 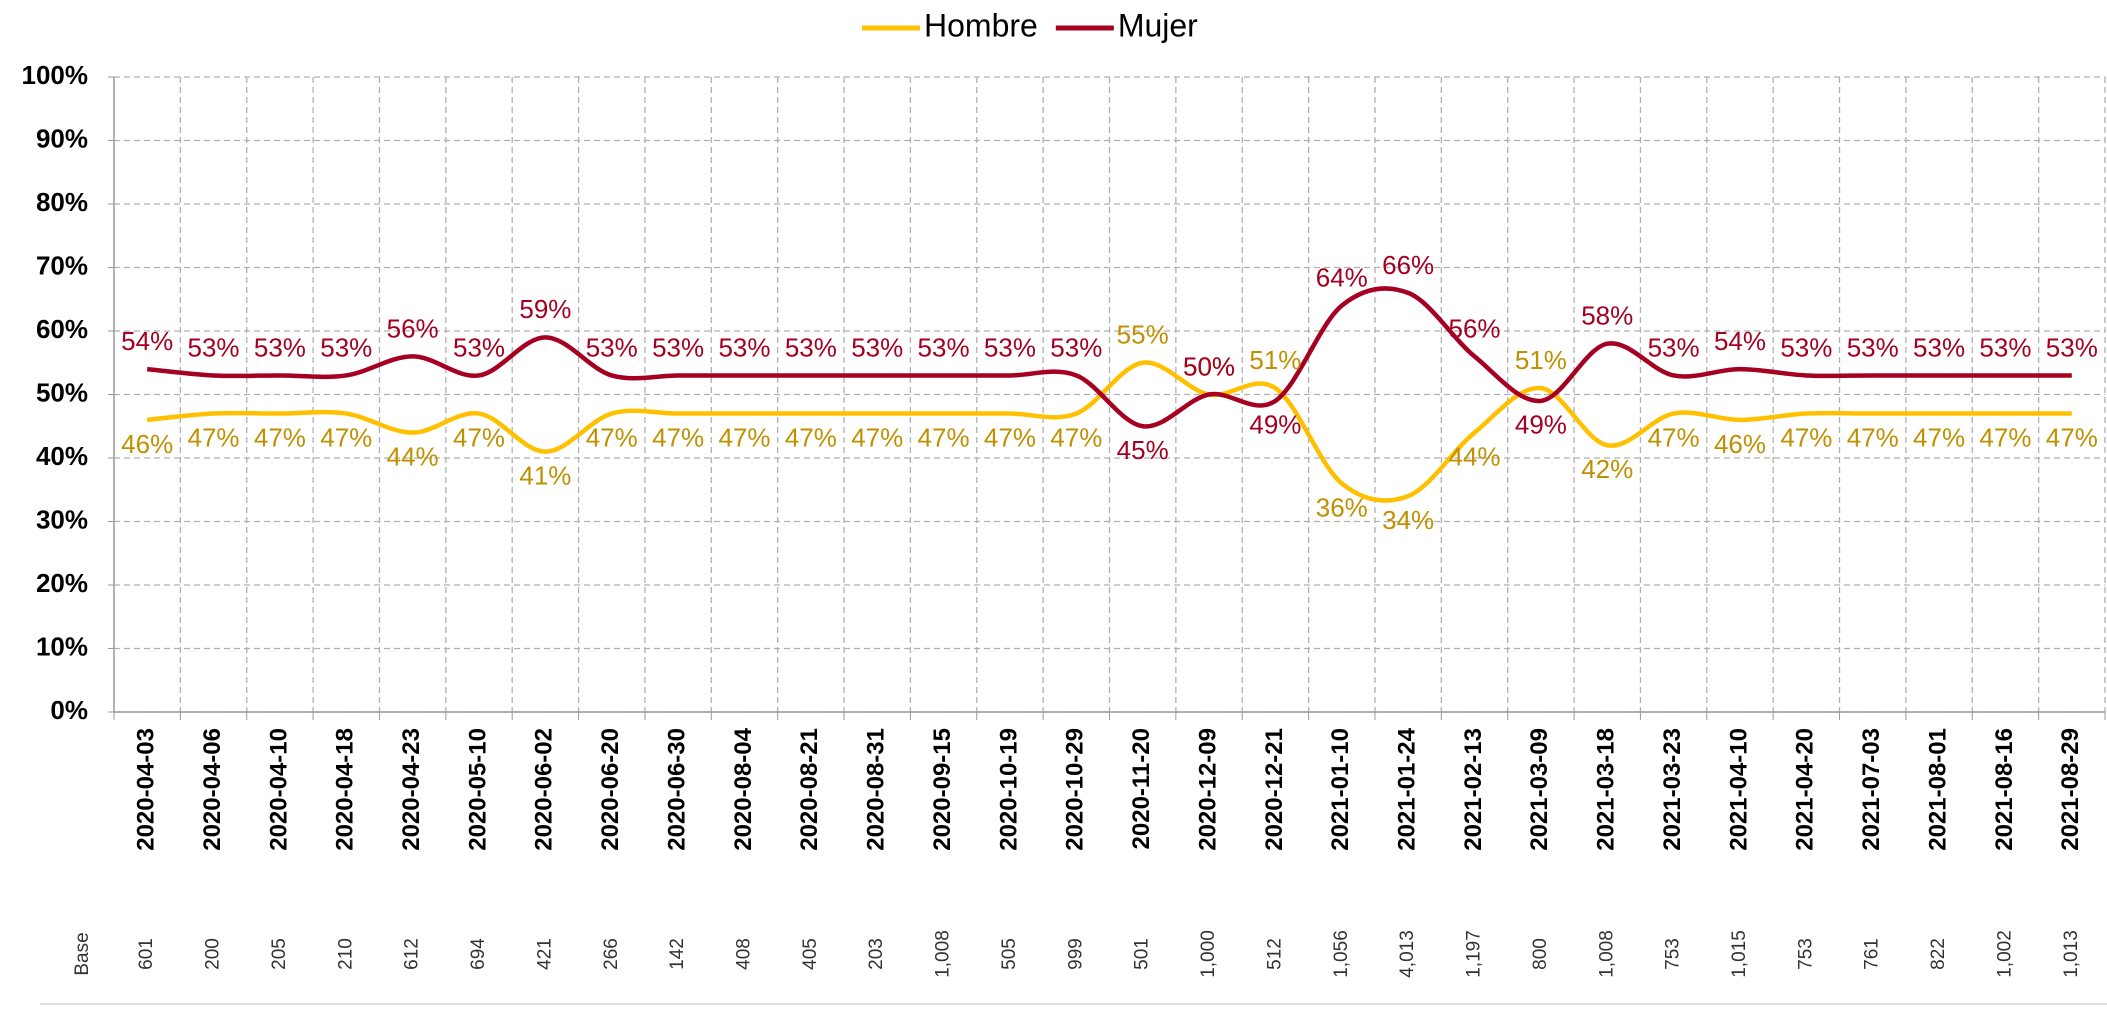 I want to click on base-value: 505, so click(x=1009, y=954).